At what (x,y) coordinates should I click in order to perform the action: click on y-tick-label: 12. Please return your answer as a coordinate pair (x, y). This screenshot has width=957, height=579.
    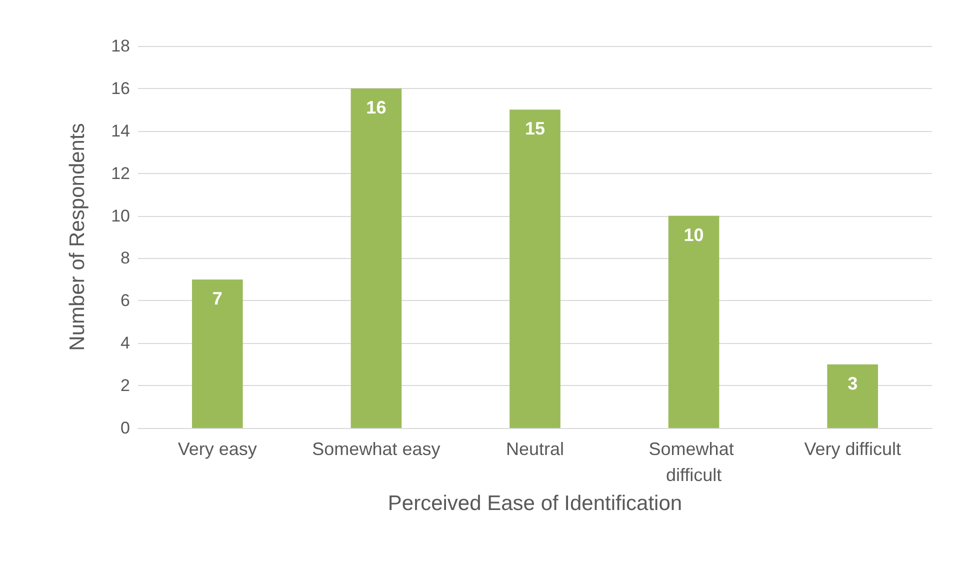
    Looking at the image, I should click on (120, 173).